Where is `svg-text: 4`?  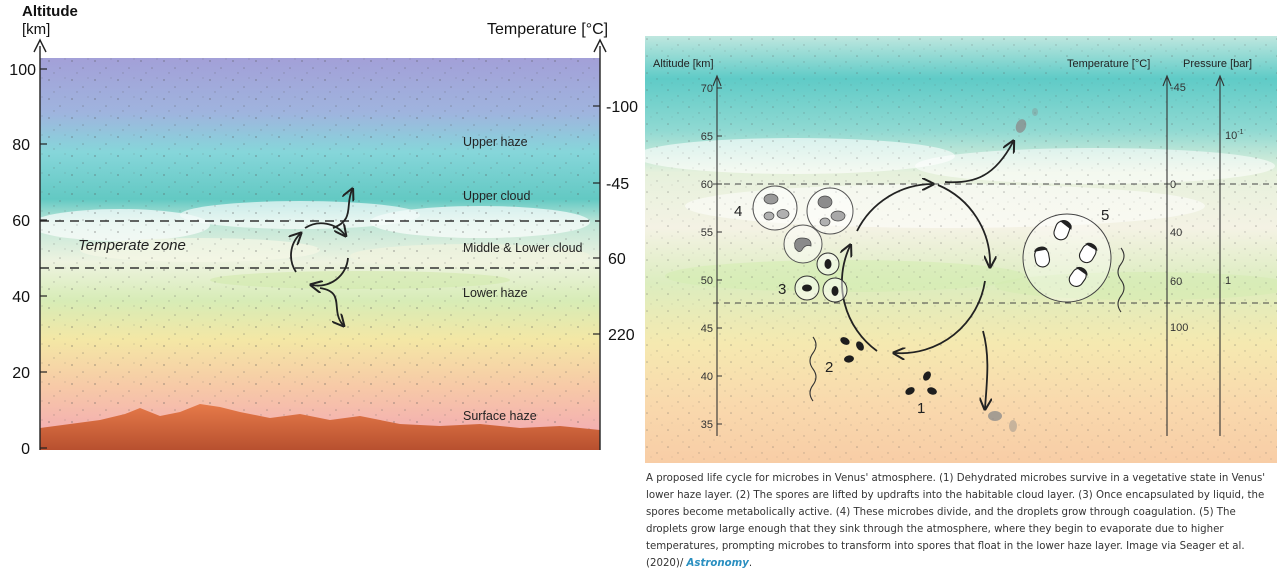 svg-text: 4 is located at coordinates (738, 211).